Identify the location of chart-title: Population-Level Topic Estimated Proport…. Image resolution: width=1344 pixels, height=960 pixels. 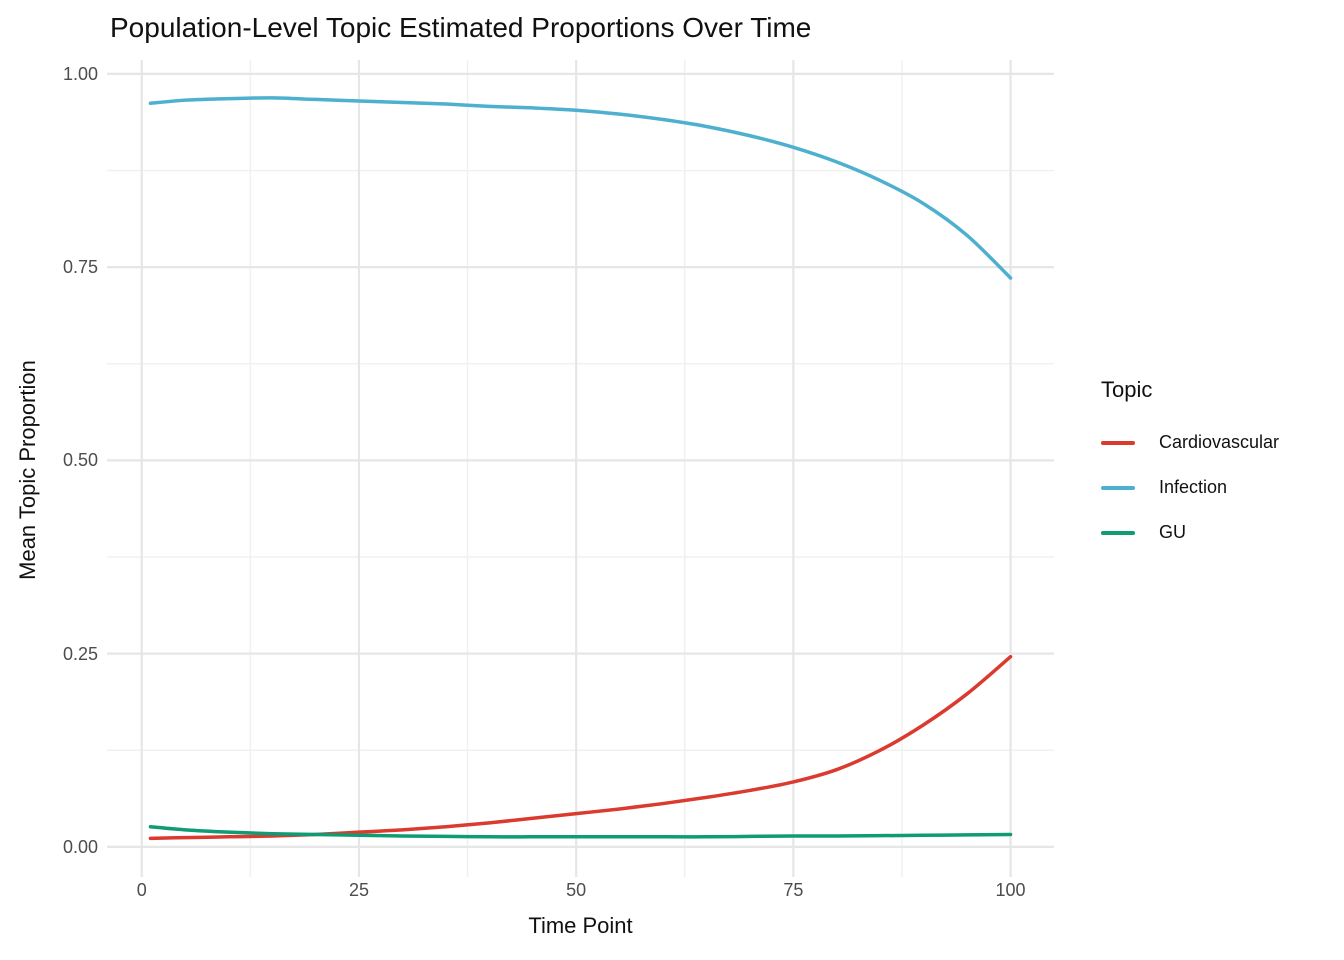
(461, 27).